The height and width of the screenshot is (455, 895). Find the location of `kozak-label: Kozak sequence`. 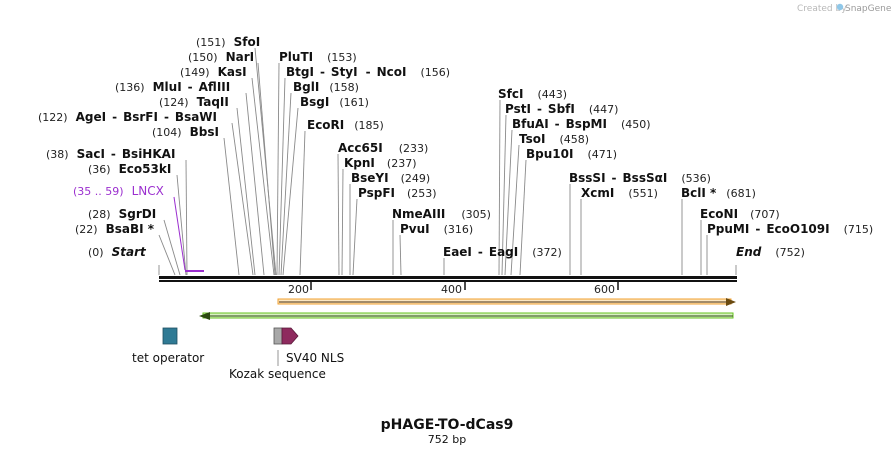

kozak-label: Kozak sequence is located at coordinates (277, 374).